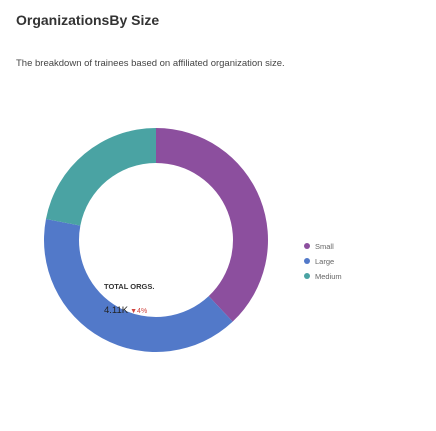  I want to click on donut-center-label: TOTAL ORGS., so click(129, 286).